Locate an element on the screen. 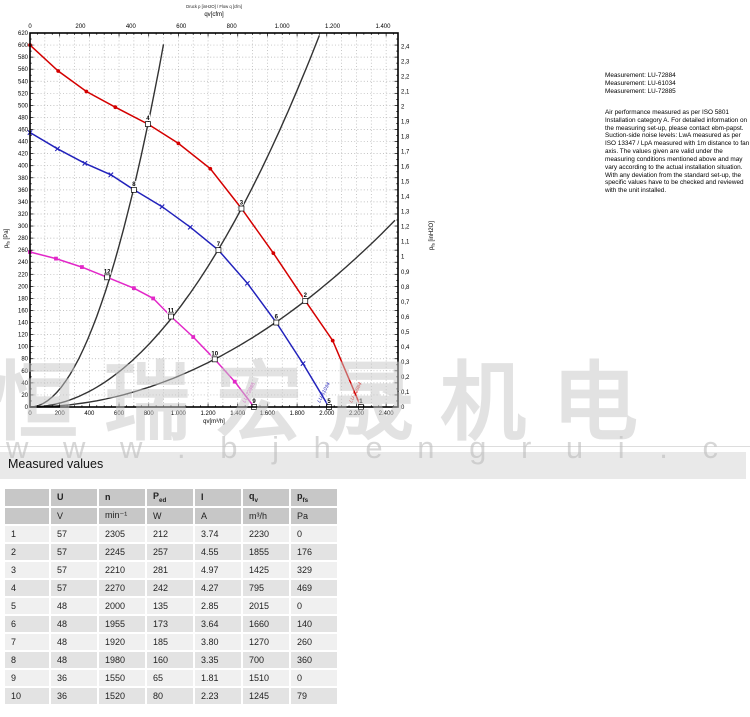  measurement-line-3: Measurement: LU-72885 is located at coordinates (640, 91).